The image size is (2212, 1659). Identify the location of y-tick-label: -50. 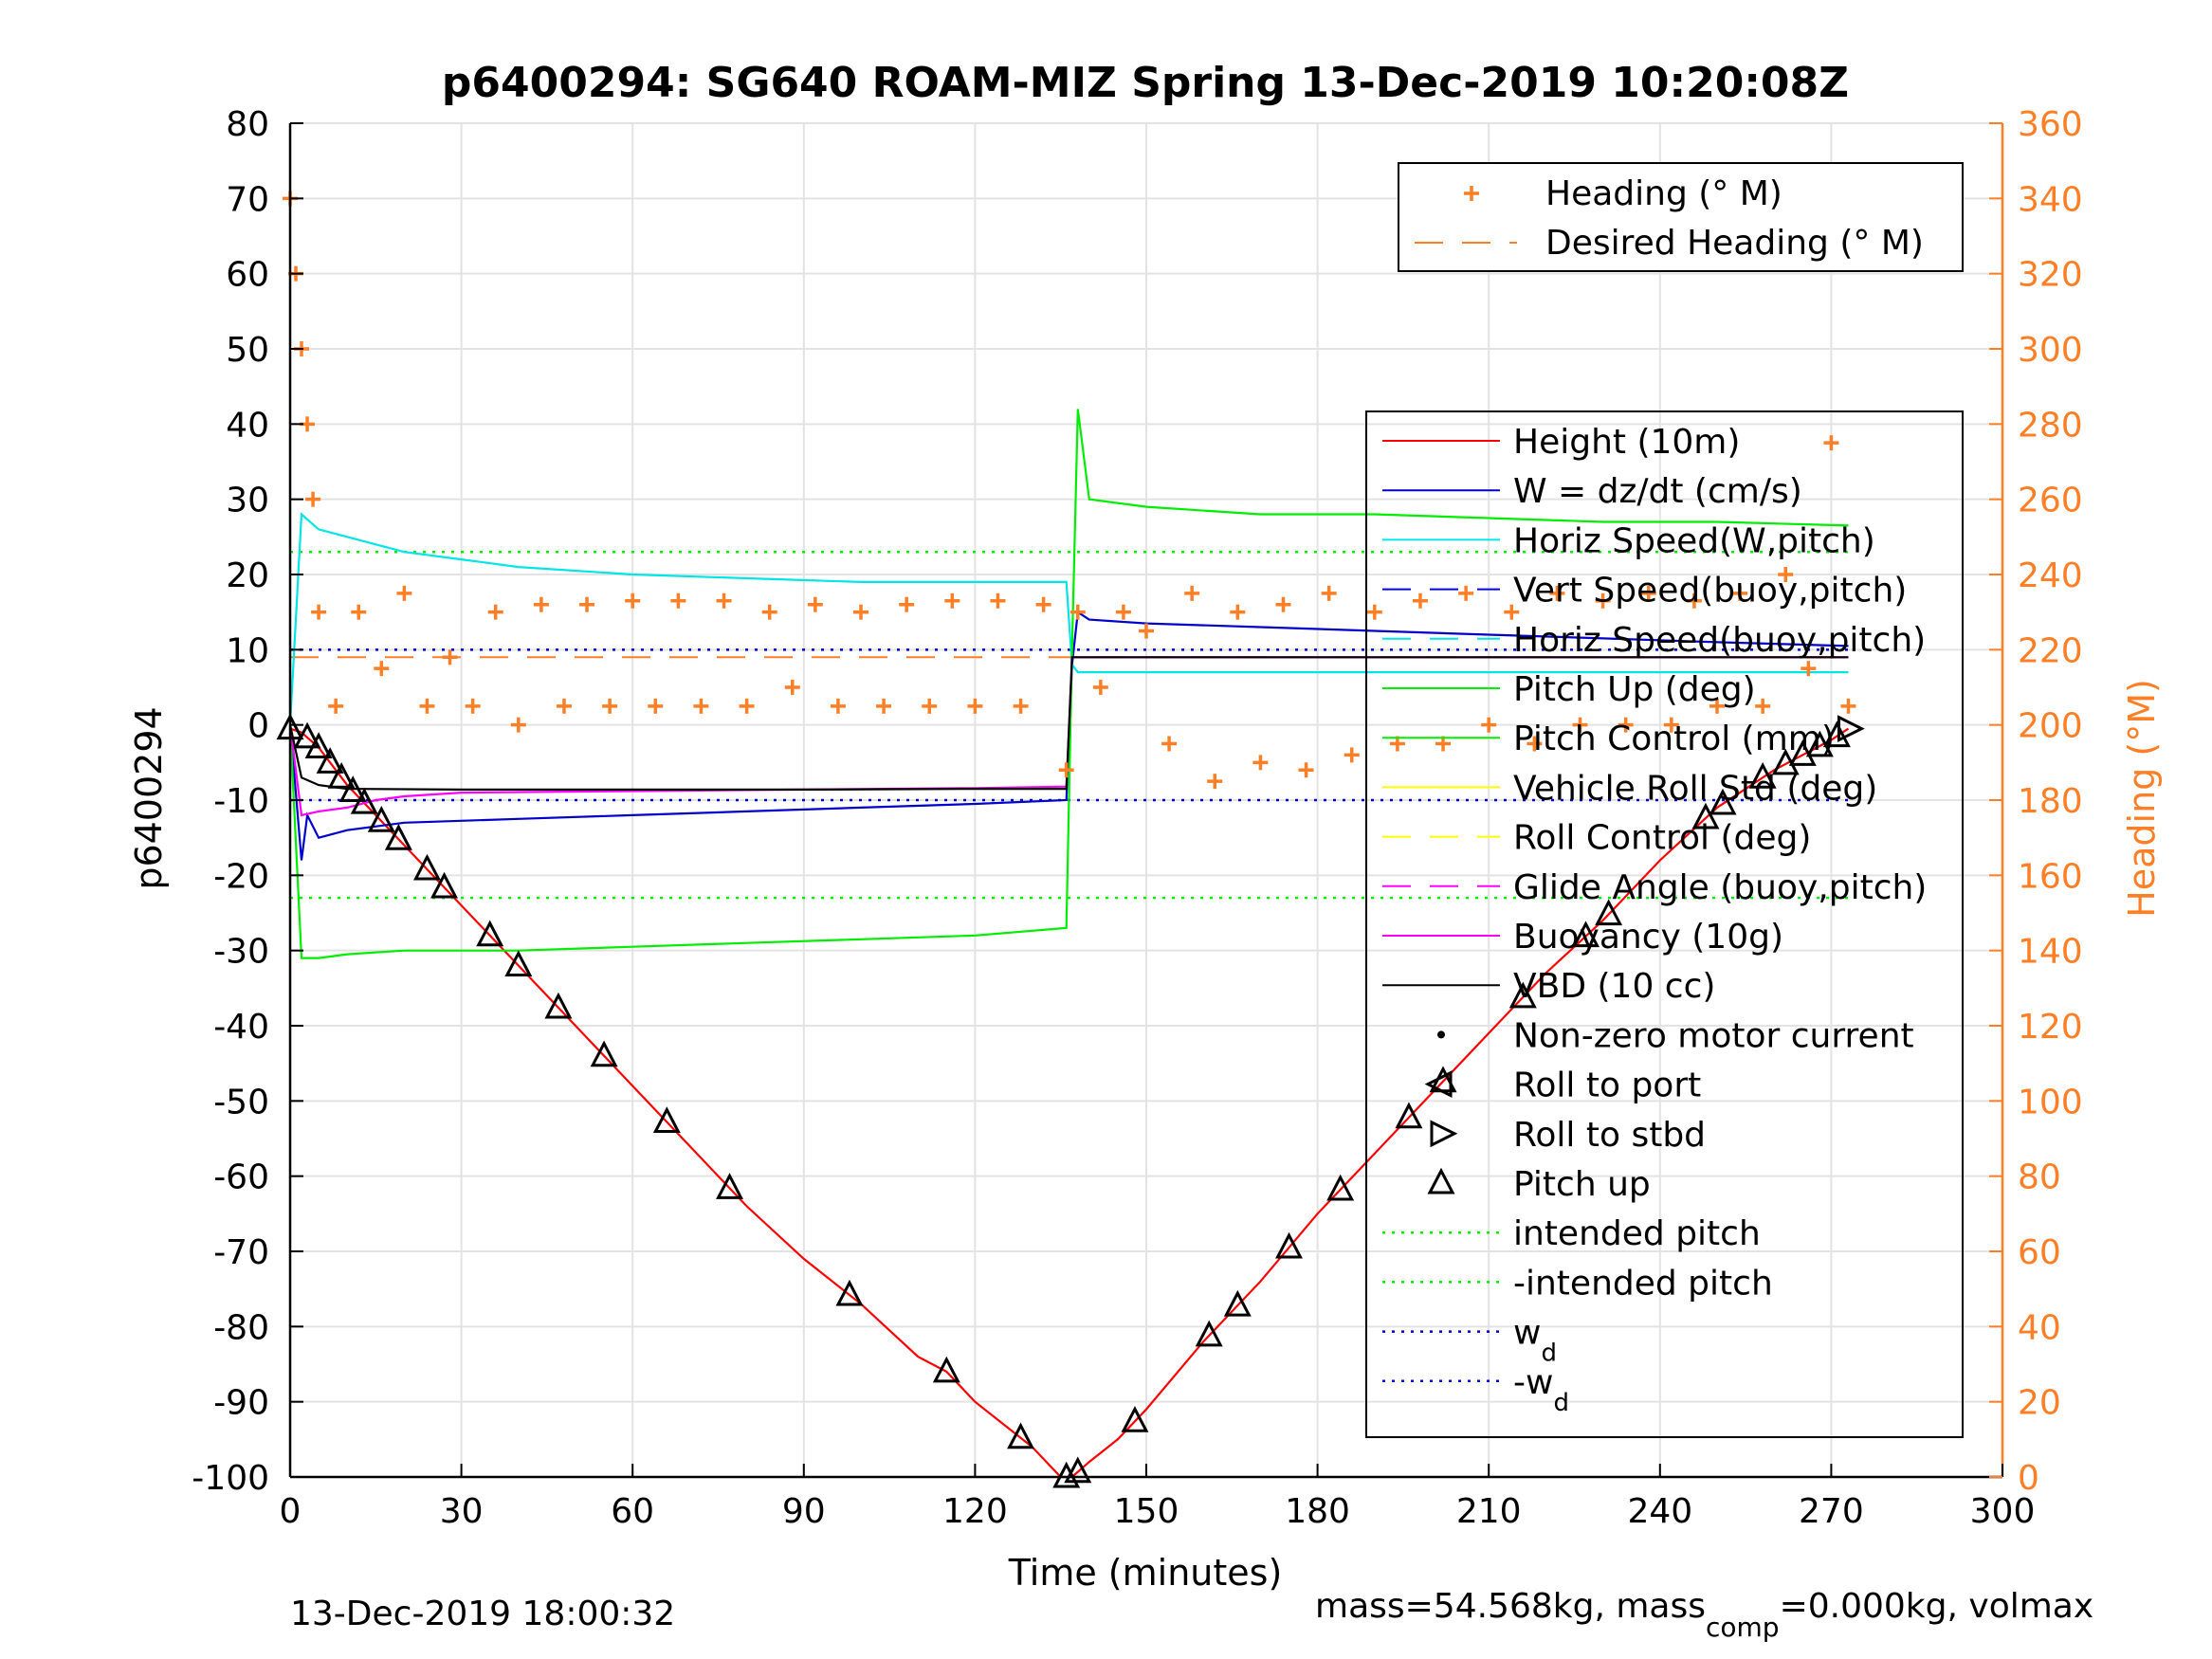
(241, 1102).